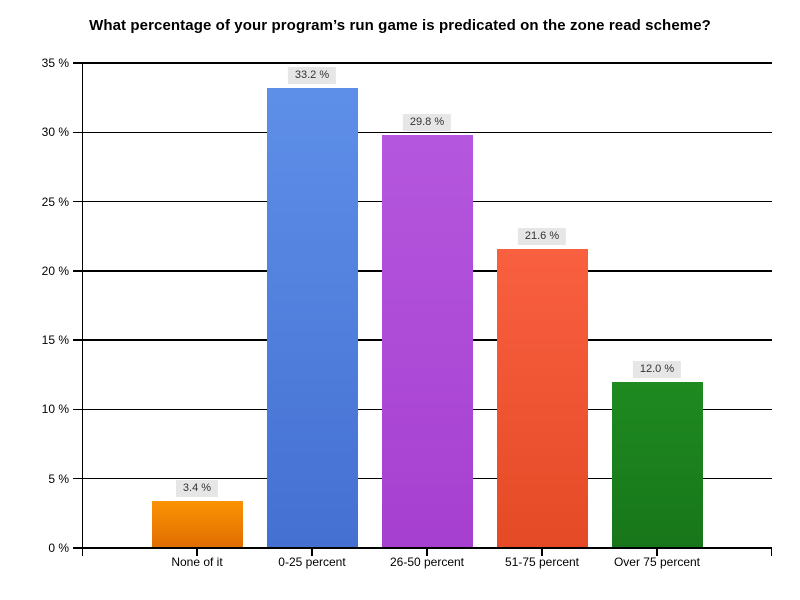 This screenshot has width=800, height=600. What do you see at coordinates (197, 562) in the screenshot?
I see `x-tick-label: None of it` at bounding box center [197, 562].